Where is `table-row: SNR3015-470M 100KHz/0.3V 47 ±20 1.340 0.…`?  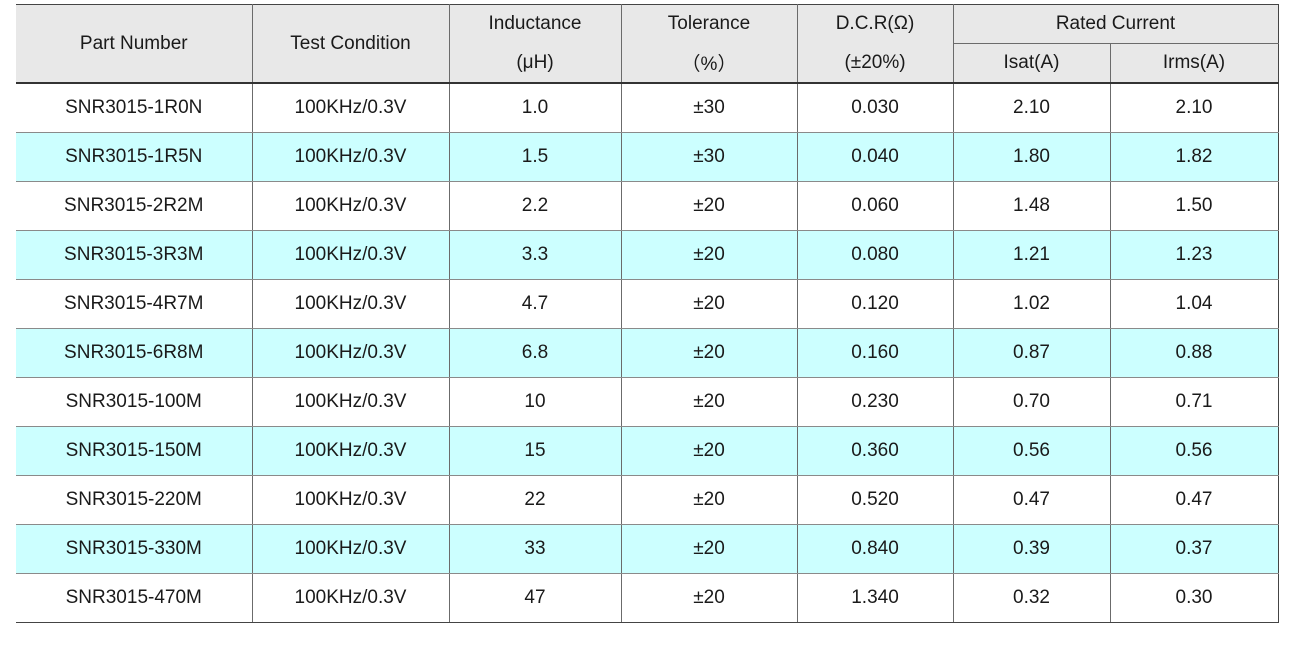
table-row: SNR3015-470M 100KHz/0.3V 47 ±20 1.340 0.… is located at coordinates (647, 598).